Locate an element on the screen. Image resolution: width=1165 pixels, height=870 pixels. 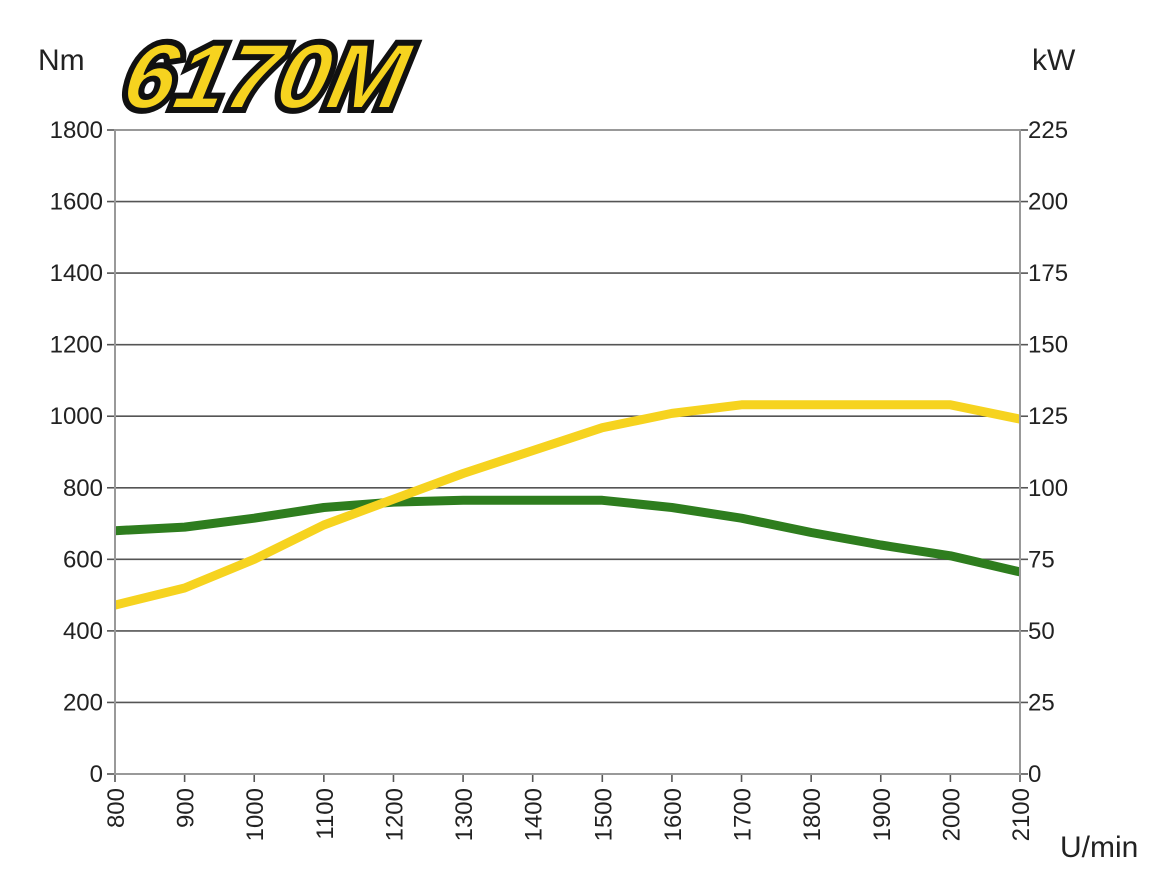
model-logo-text: 6170M is located at coordinates (268, 76).